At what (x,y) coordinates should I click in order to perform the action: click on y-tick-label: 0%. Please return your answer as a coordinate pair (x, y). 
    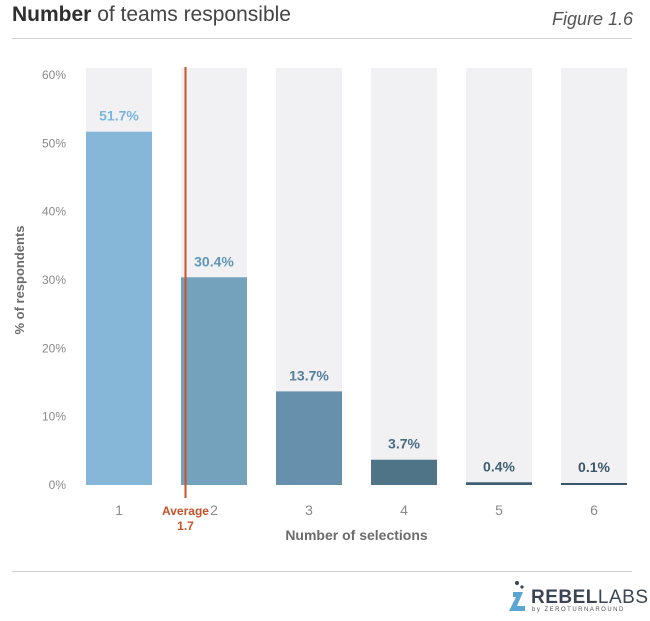
    Looking at the image, I should click on (58, 485).